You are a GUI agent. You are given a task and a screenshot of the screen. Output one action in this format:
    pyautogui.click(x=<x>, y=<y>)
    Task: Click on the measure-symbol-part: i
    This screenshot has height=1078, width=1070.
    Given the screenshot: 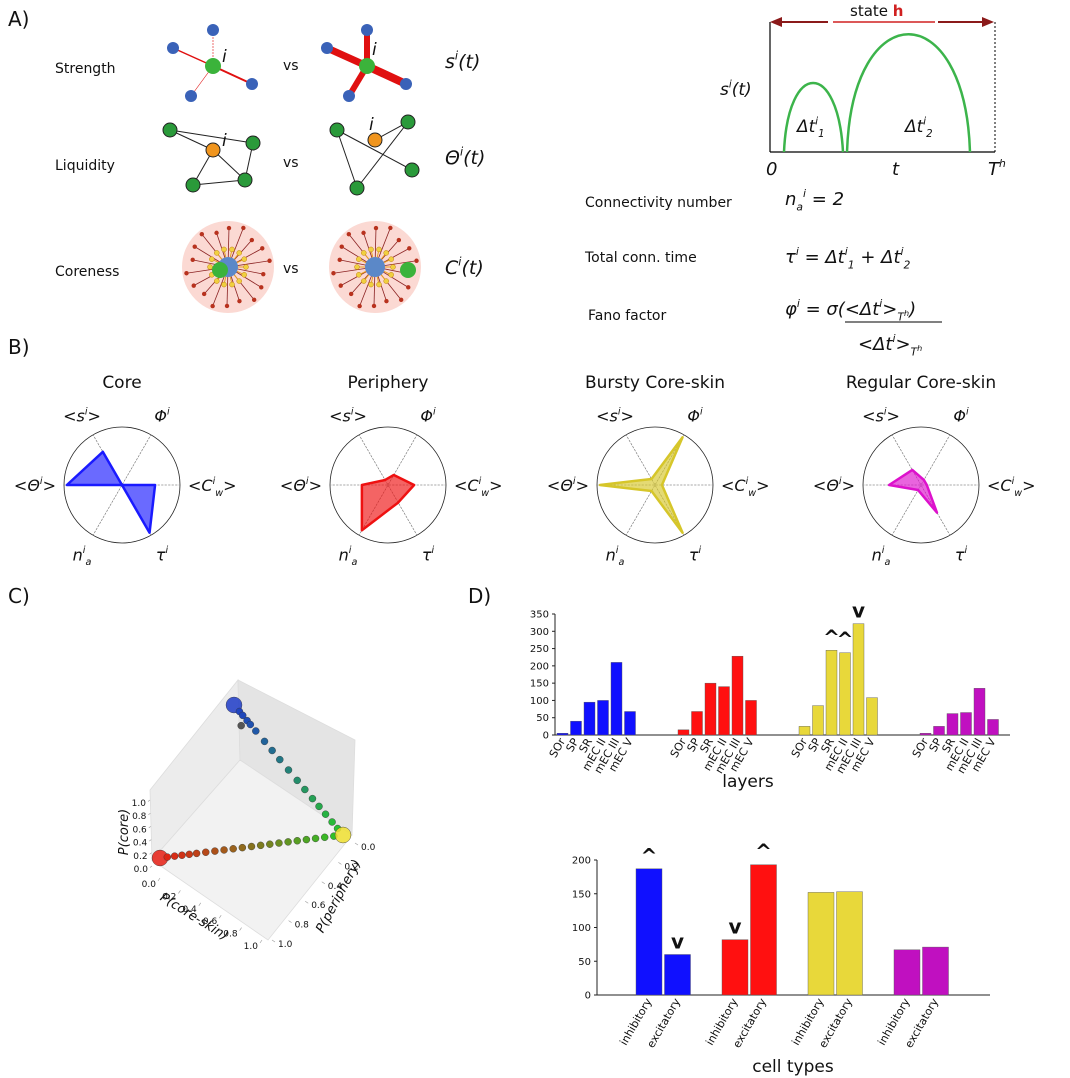 What is the action you would take?
    pyautogui.click(x=457, y=55)
    